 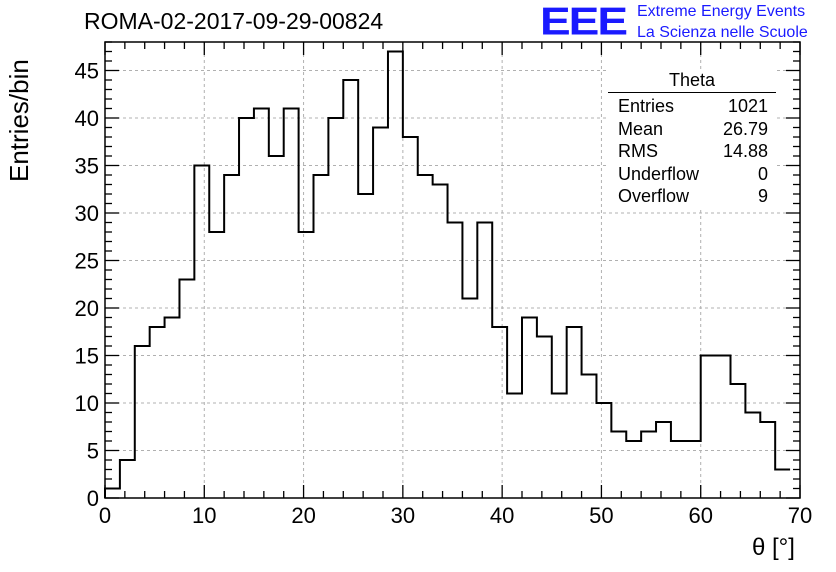 I want to click on y-tick-label: 20, so click(x=87, y=308).